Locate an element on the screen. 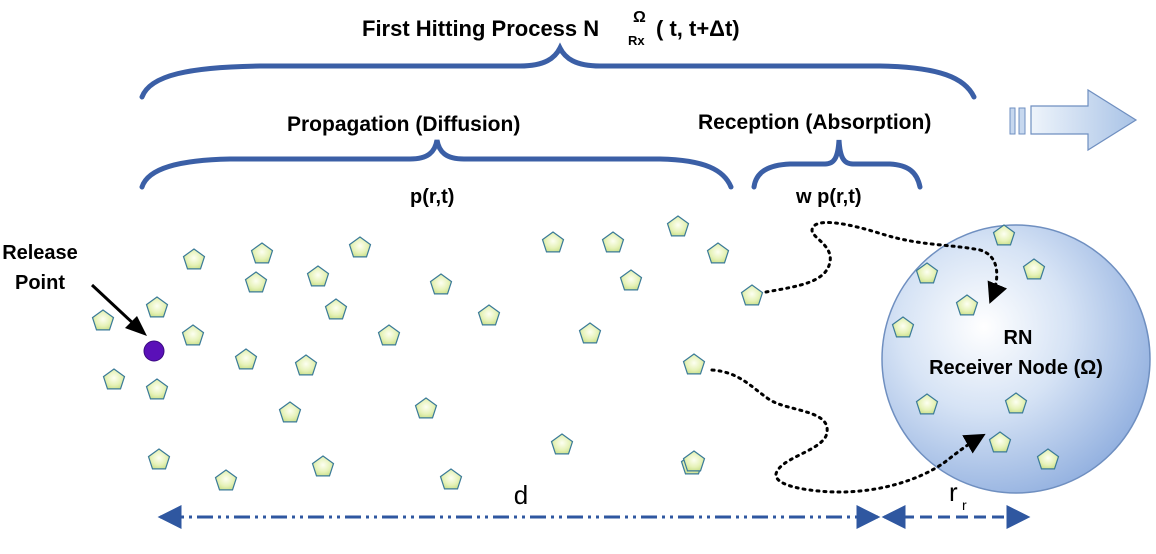 This screenshot has height=554, width=1156. receiver-label: Receiver Node (Ω) is located at coordinates (1016, 368).